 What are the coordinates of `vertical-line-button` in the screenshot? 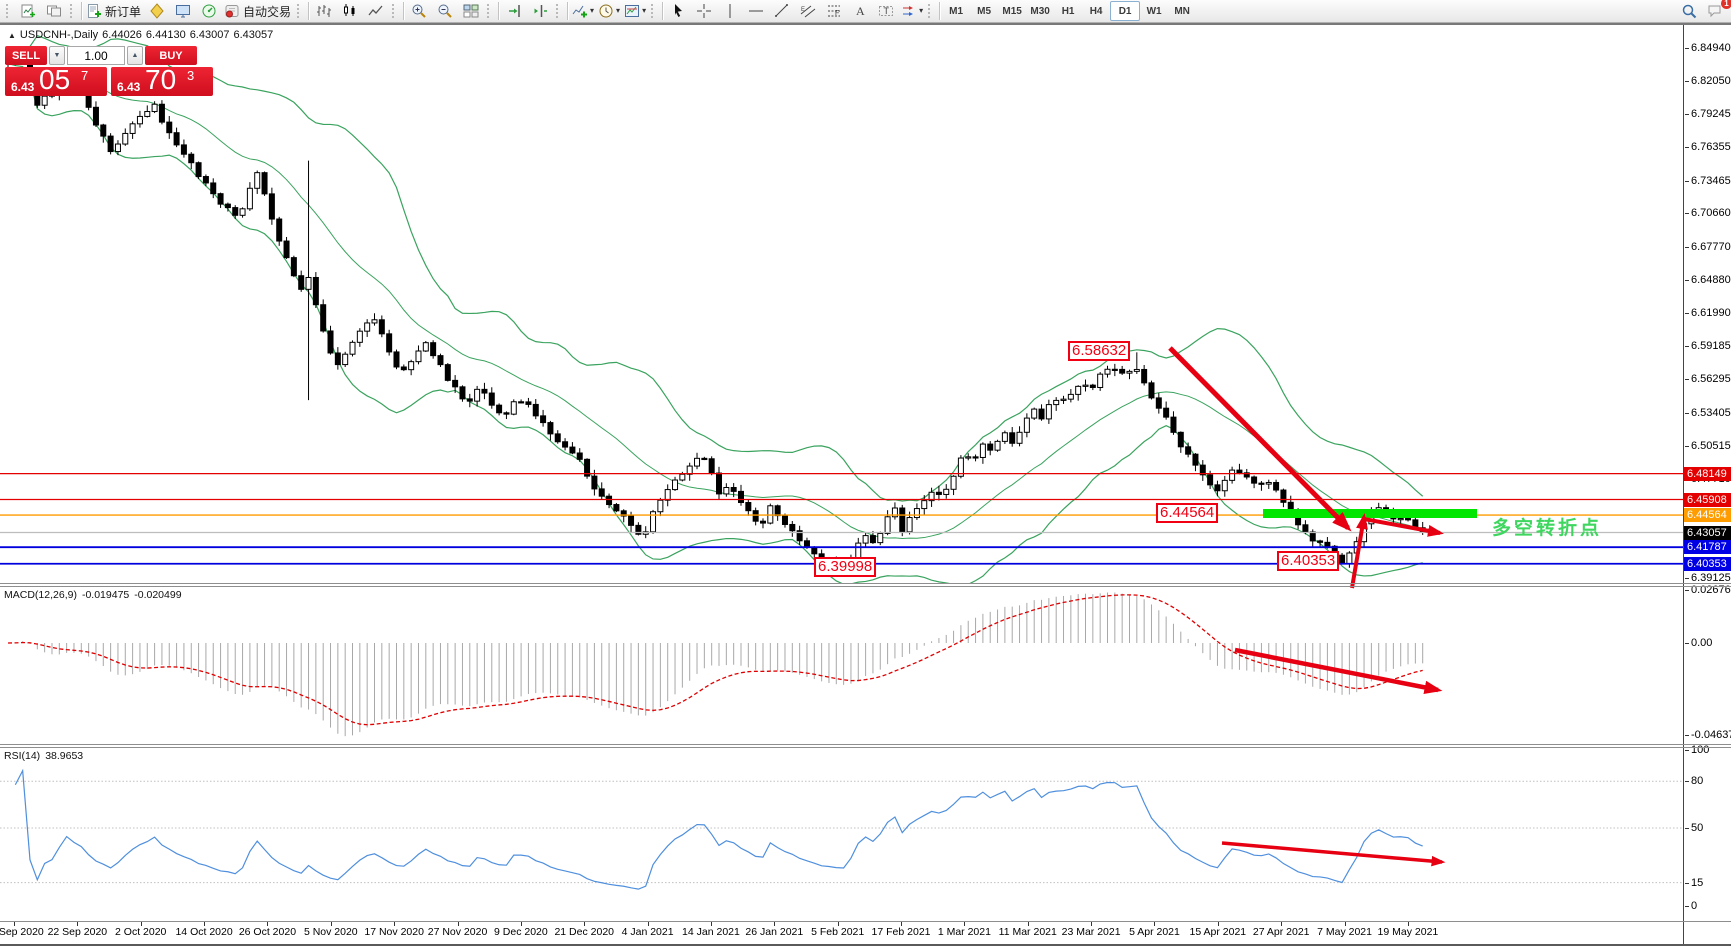 It's located at (730, 11).